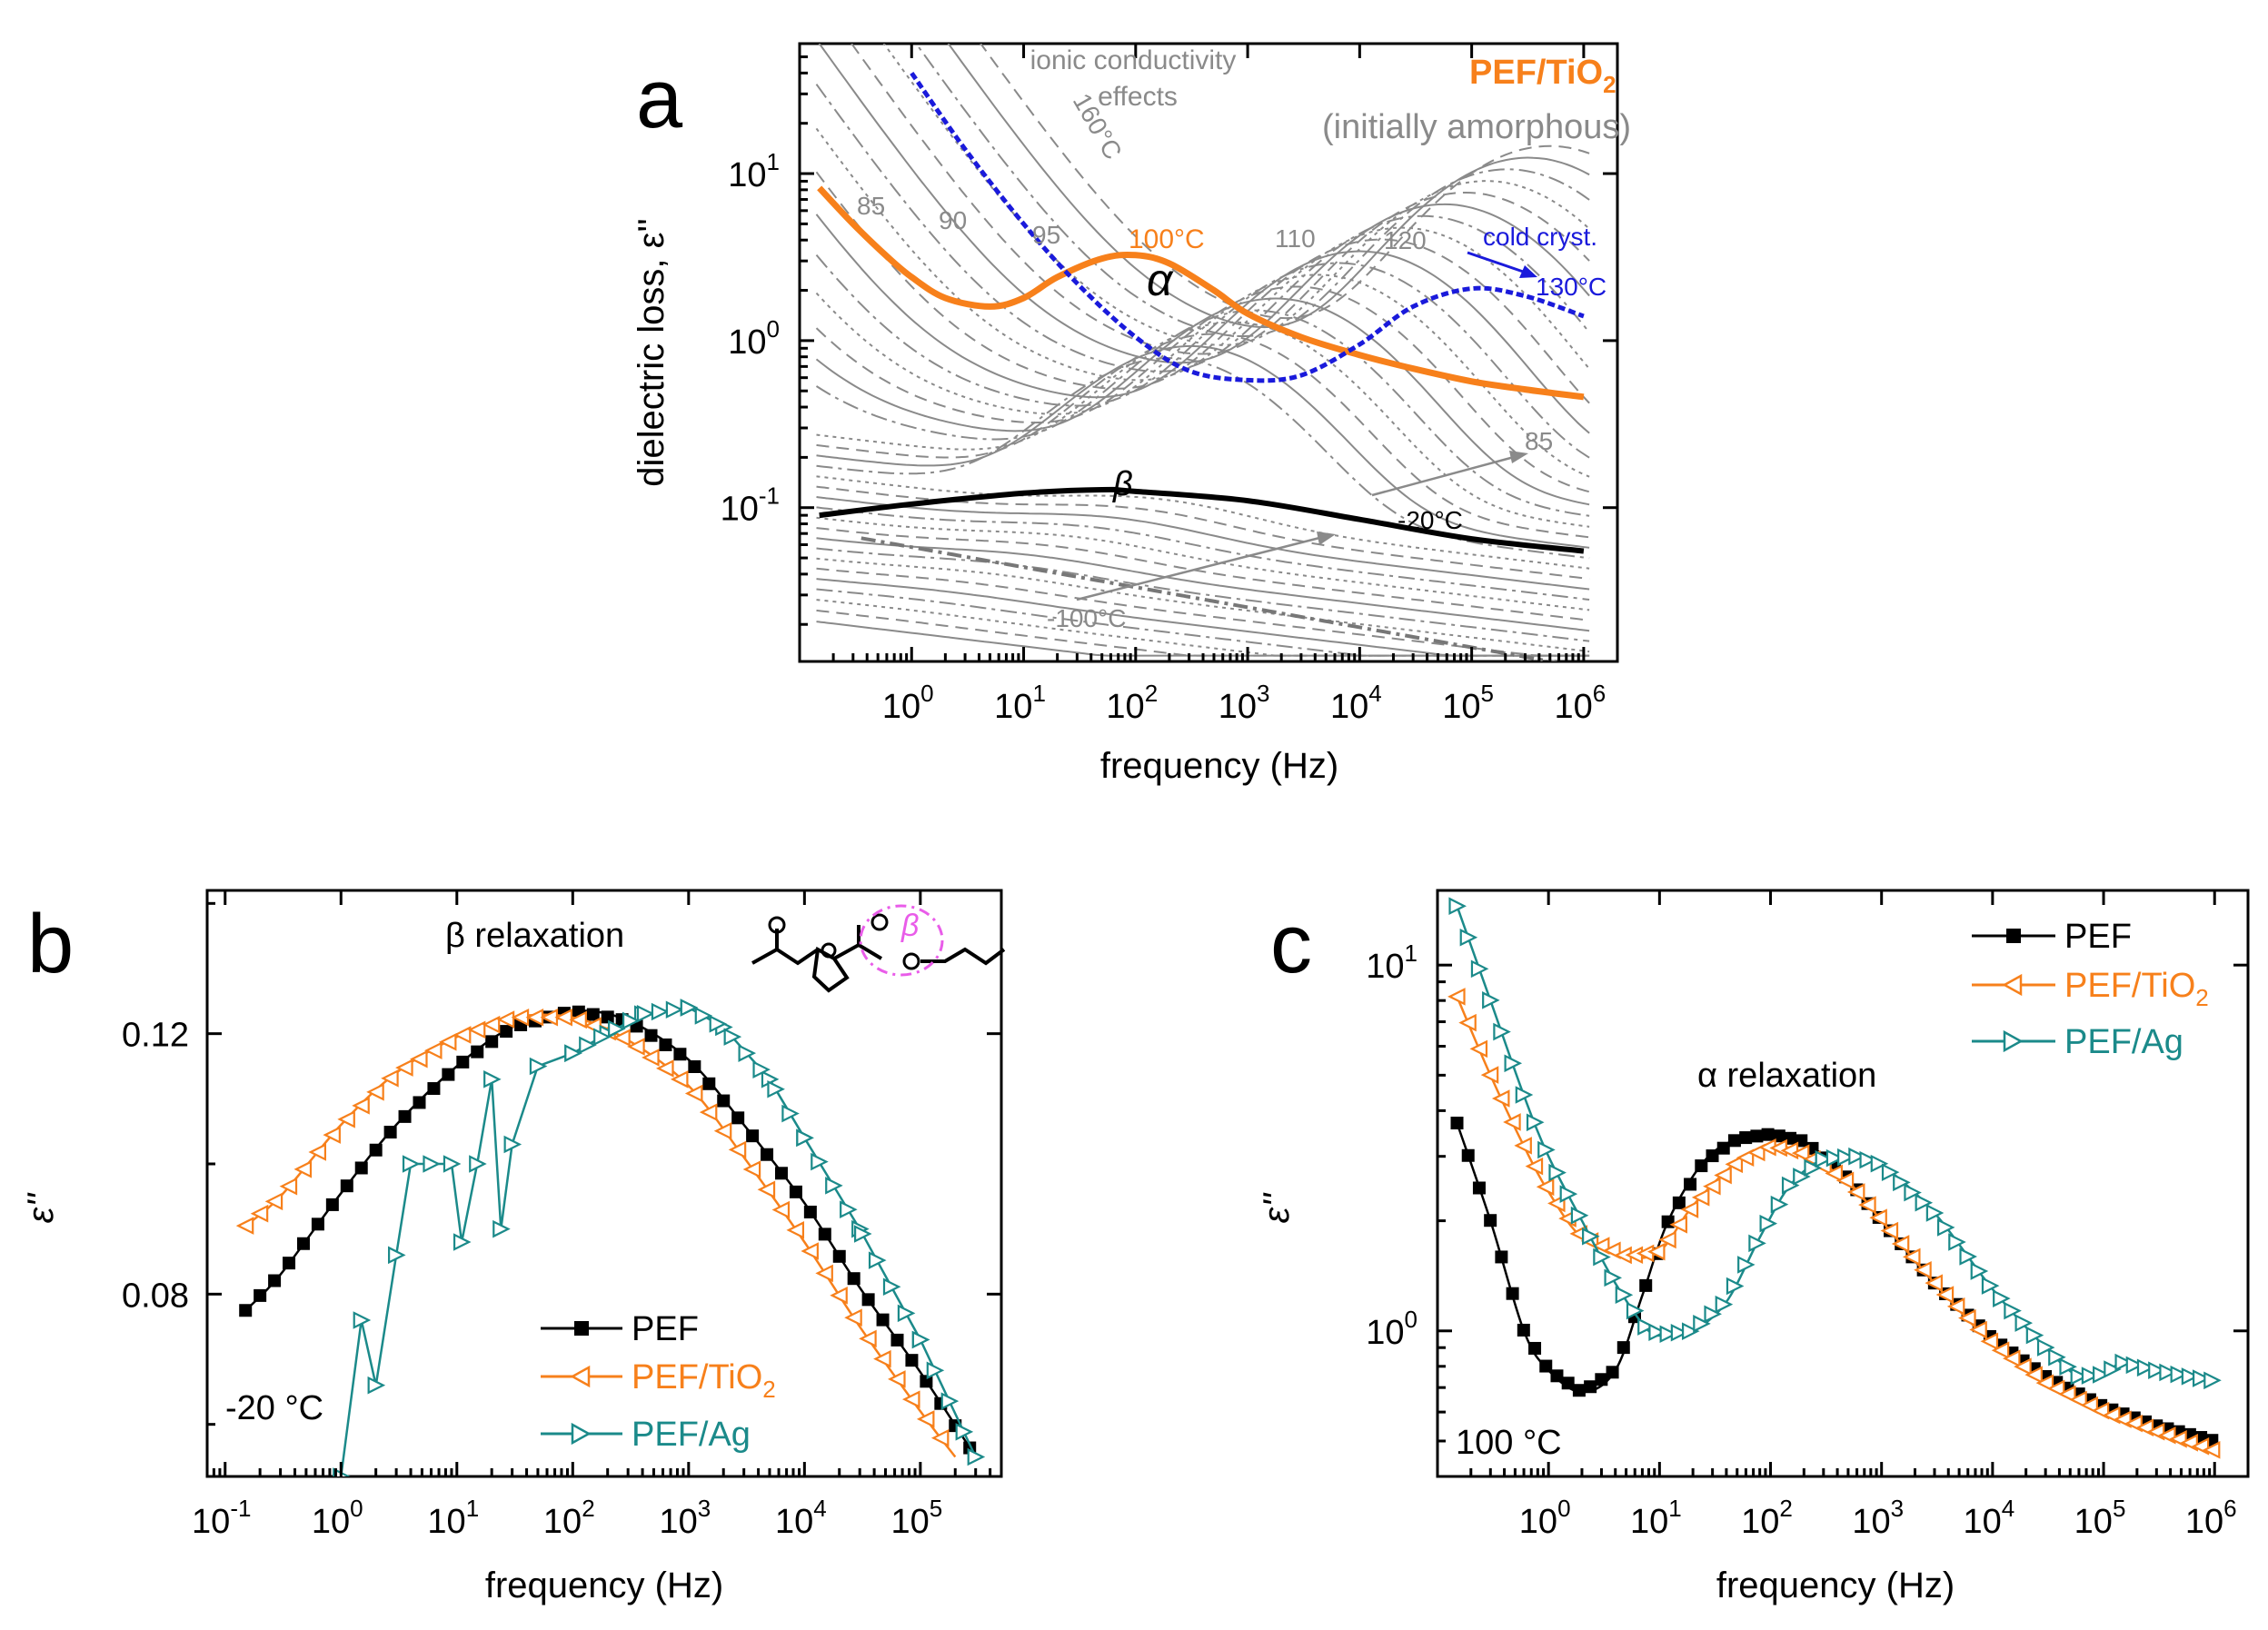  I want to click on annot-120: 120, so click(1405, 240).